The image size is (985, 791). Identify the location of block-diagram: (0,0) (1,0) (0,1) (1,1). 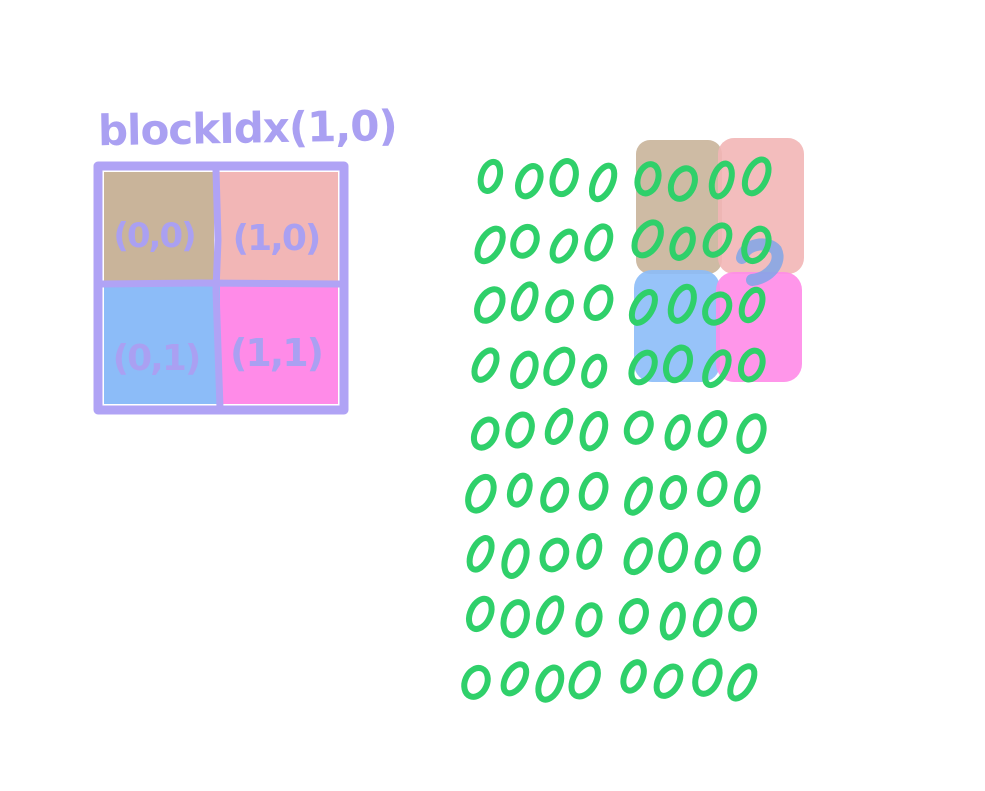
(221, 288).